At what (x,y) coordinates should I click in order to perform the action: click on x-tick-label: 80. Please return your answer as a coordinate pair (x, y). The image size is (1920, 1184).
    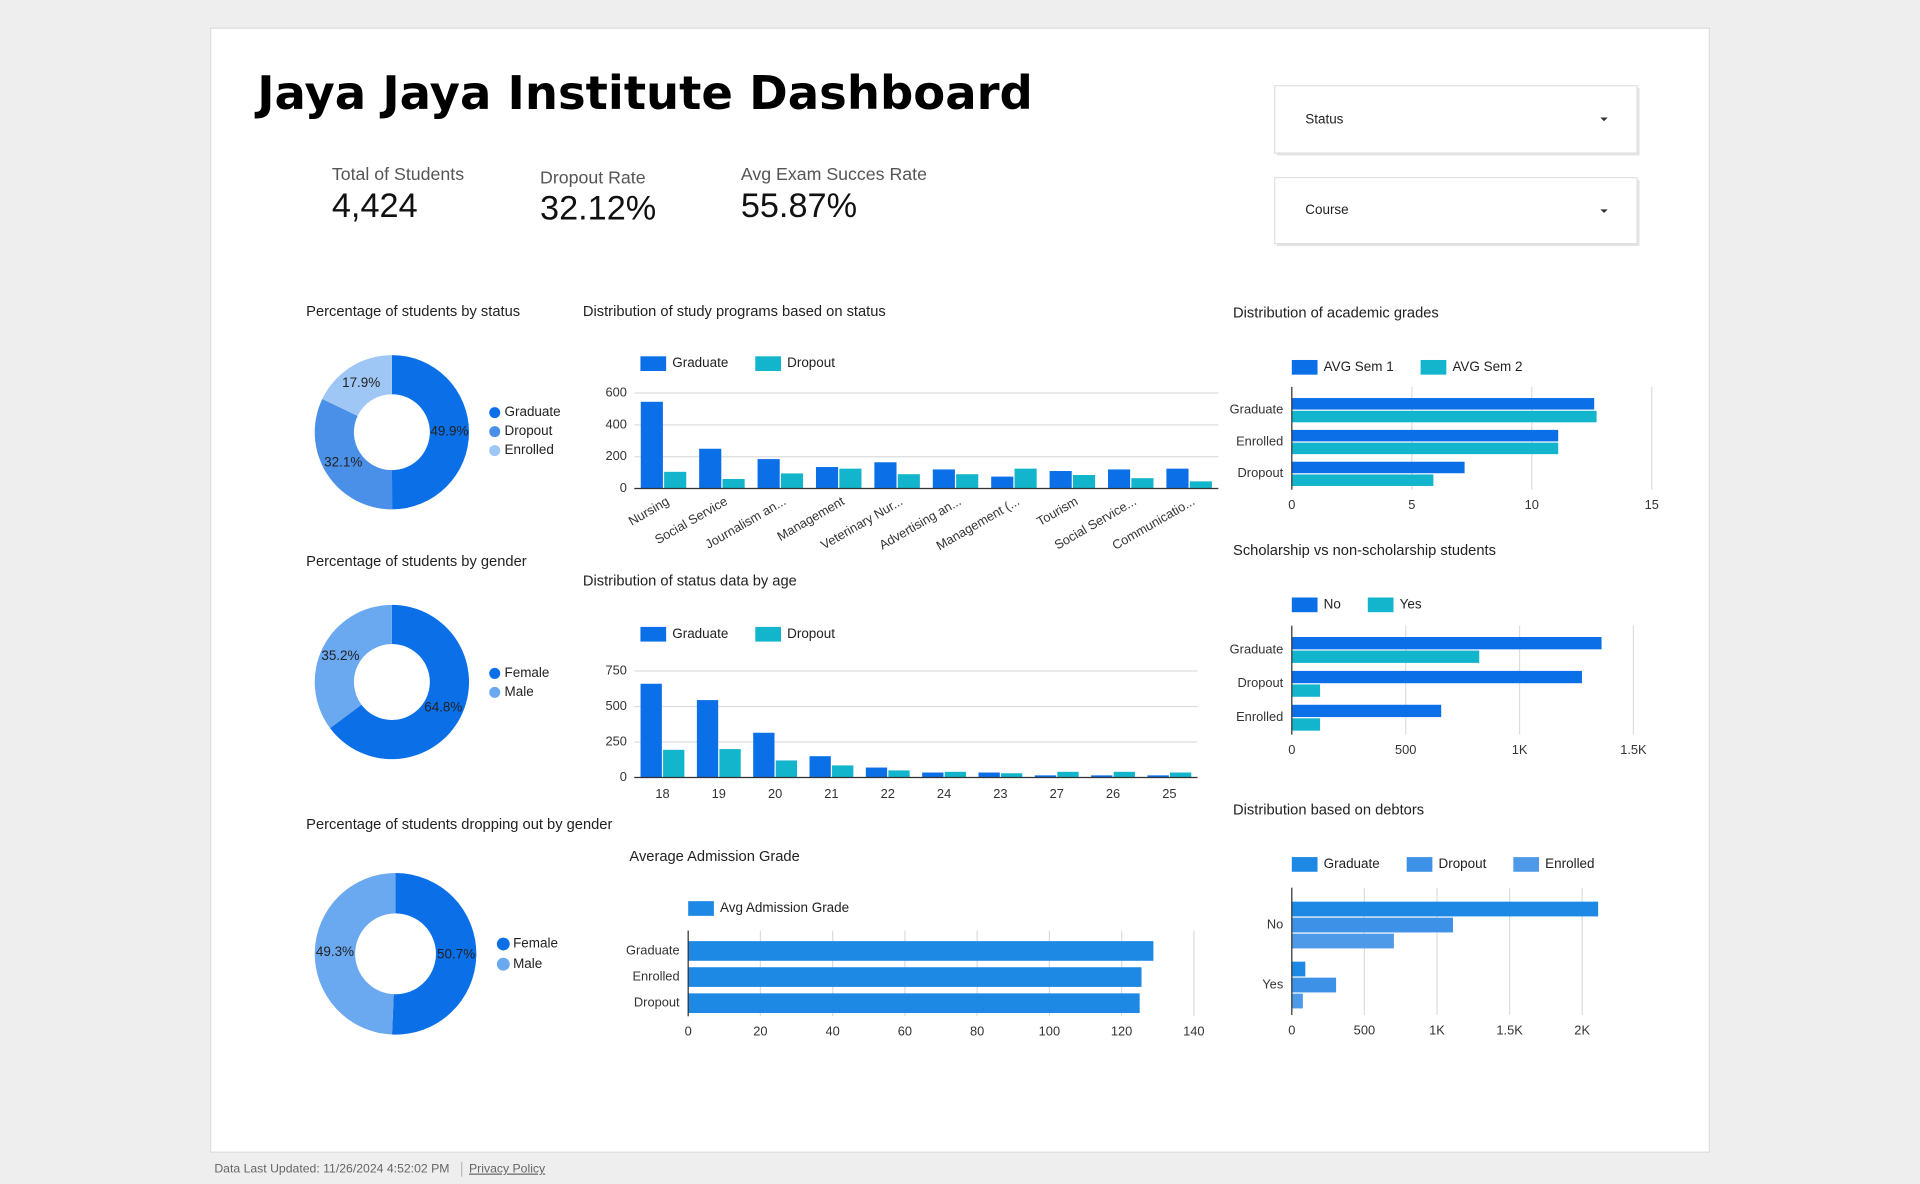
    Looking at the image, I should click on (977, 1031).